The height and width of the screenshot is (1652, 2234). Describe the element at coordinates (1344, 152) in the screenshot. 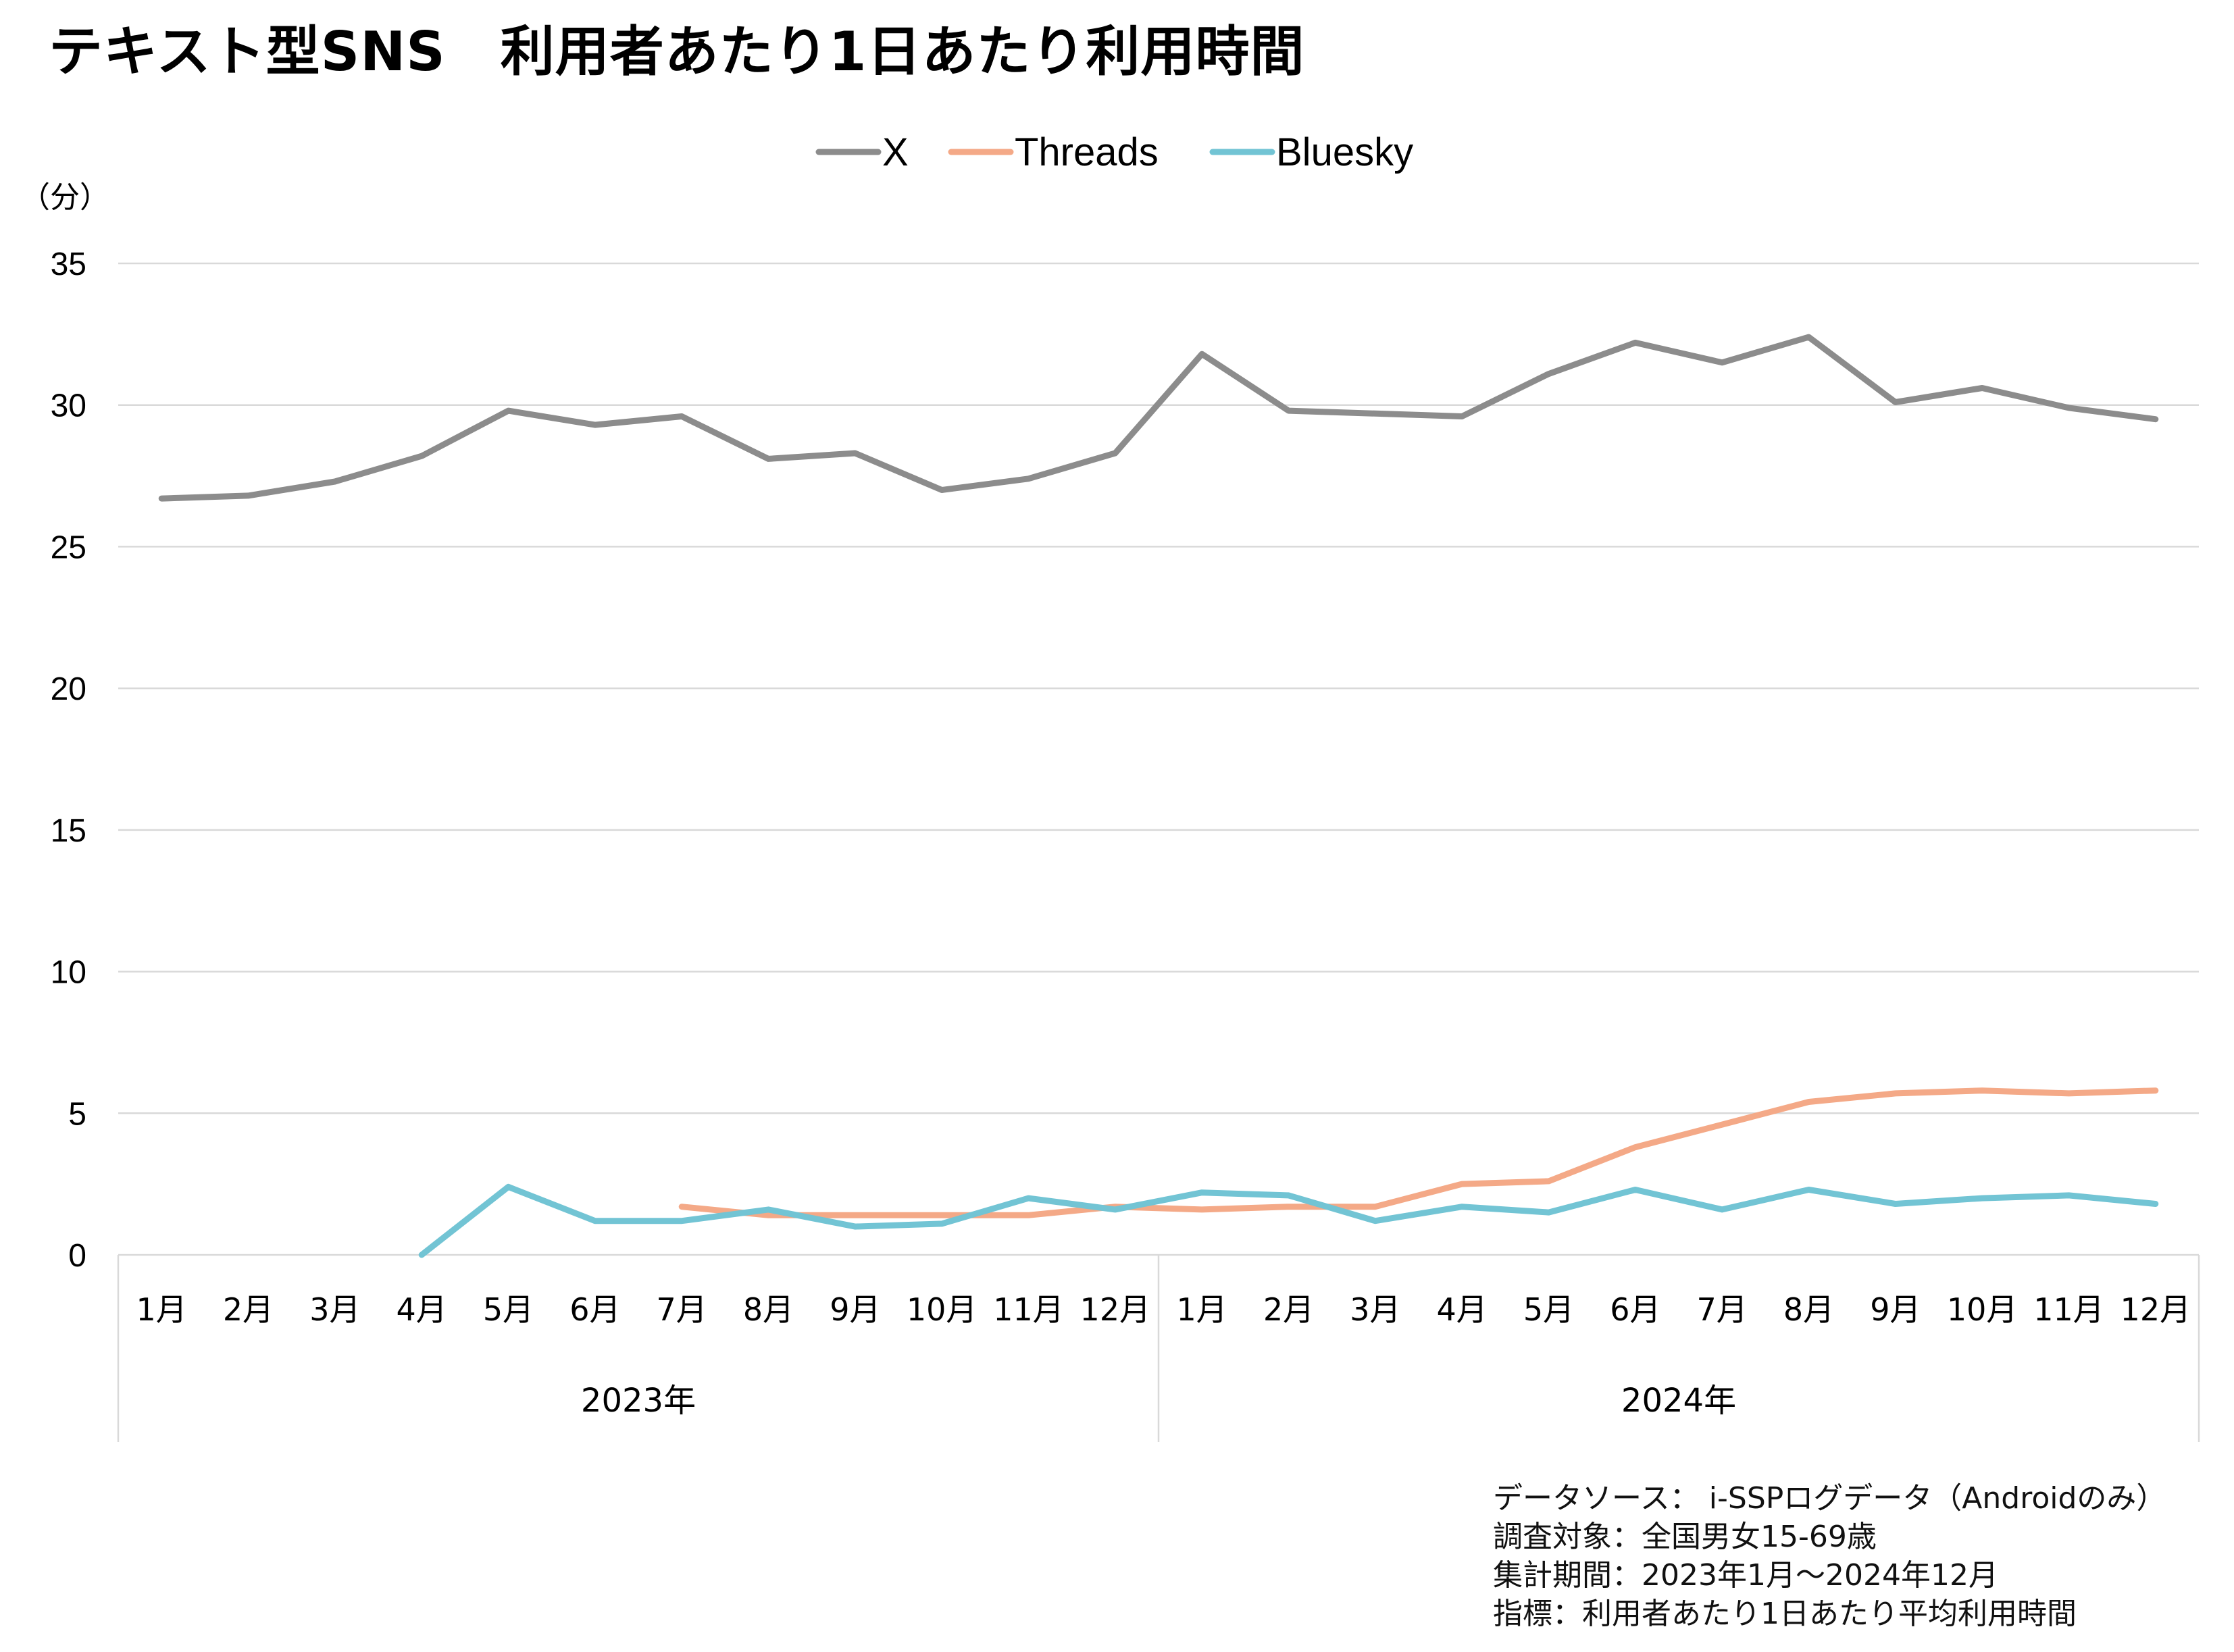

I see `legend-label-bluesky: Bluesky` at that location.